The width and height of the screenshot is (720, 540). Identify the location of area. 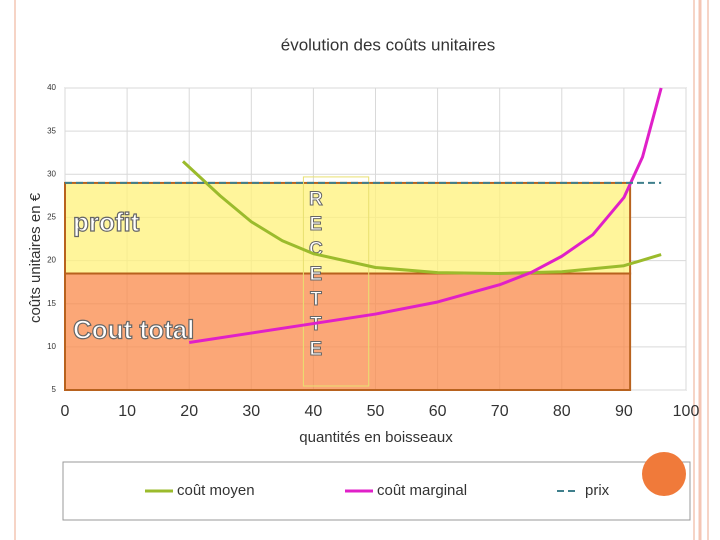
(348, 228).